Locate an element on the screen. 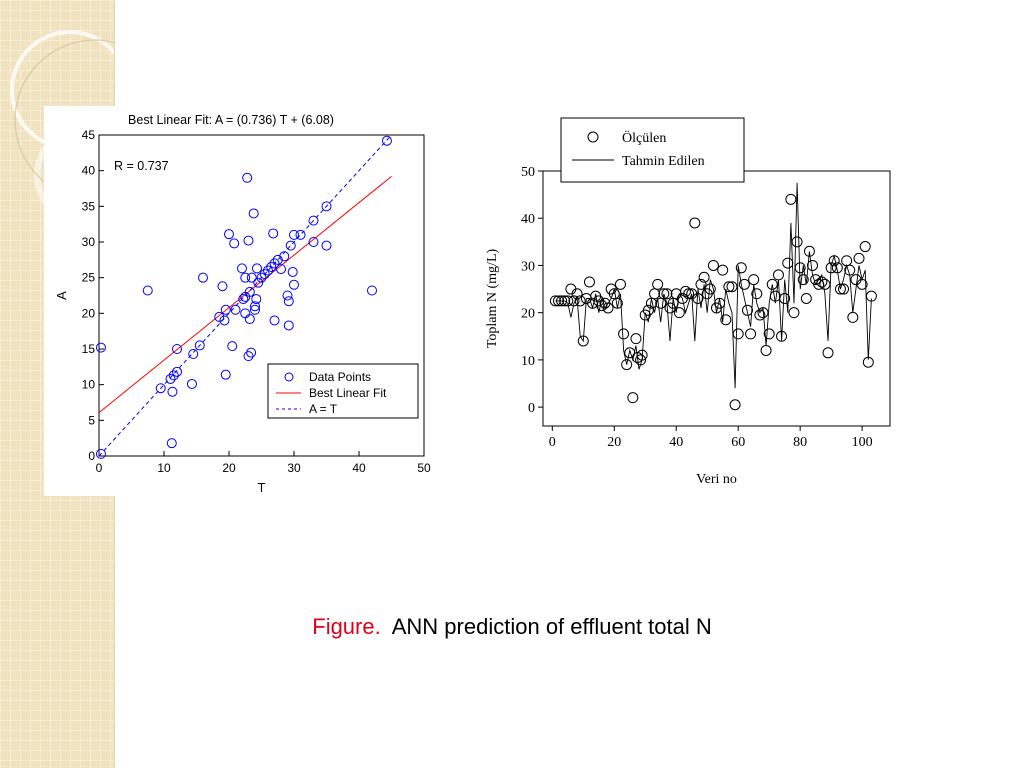  legend-marker-data-points is located at coordinates (289, 377).